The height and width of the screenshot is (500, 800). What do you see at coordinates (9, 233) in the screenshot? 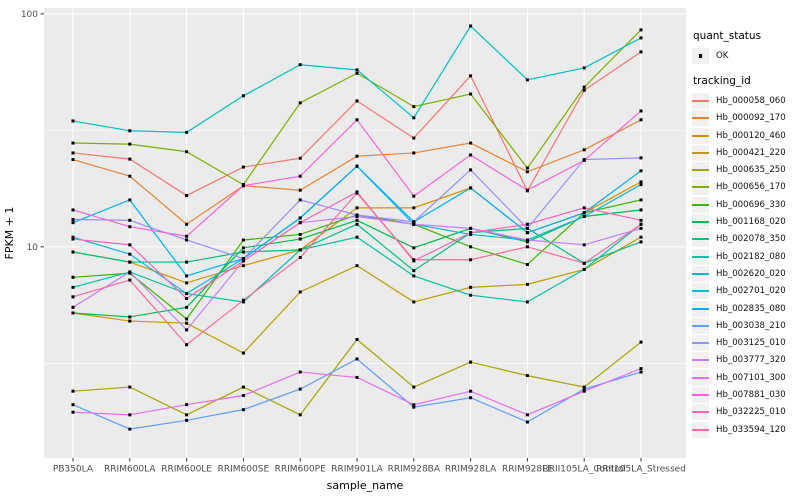
I see `y-axis-title: FPKM + 1` at bounding box center [9, 233].